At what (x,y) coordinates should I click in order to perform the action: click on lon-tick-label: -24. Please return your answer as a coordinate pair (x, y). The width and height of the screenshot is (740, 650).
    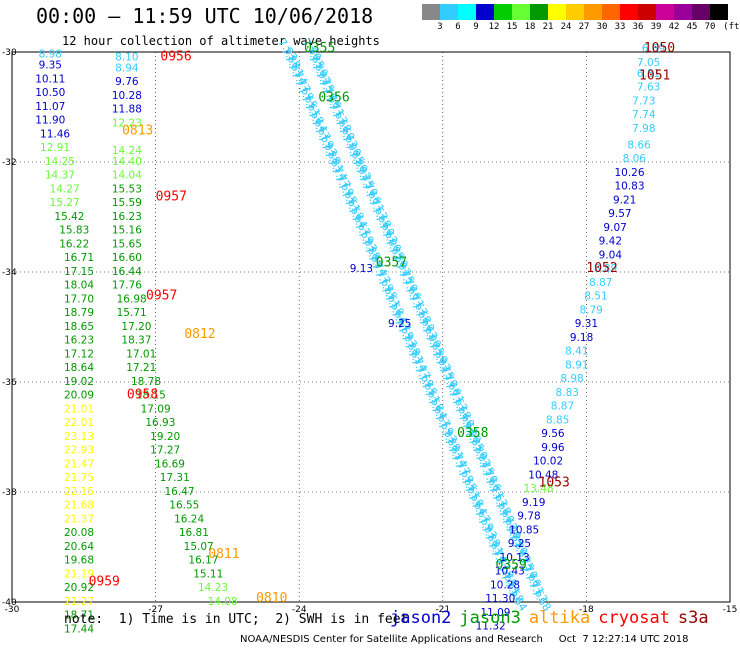
    Looking at the image, I should click on (299, 610).